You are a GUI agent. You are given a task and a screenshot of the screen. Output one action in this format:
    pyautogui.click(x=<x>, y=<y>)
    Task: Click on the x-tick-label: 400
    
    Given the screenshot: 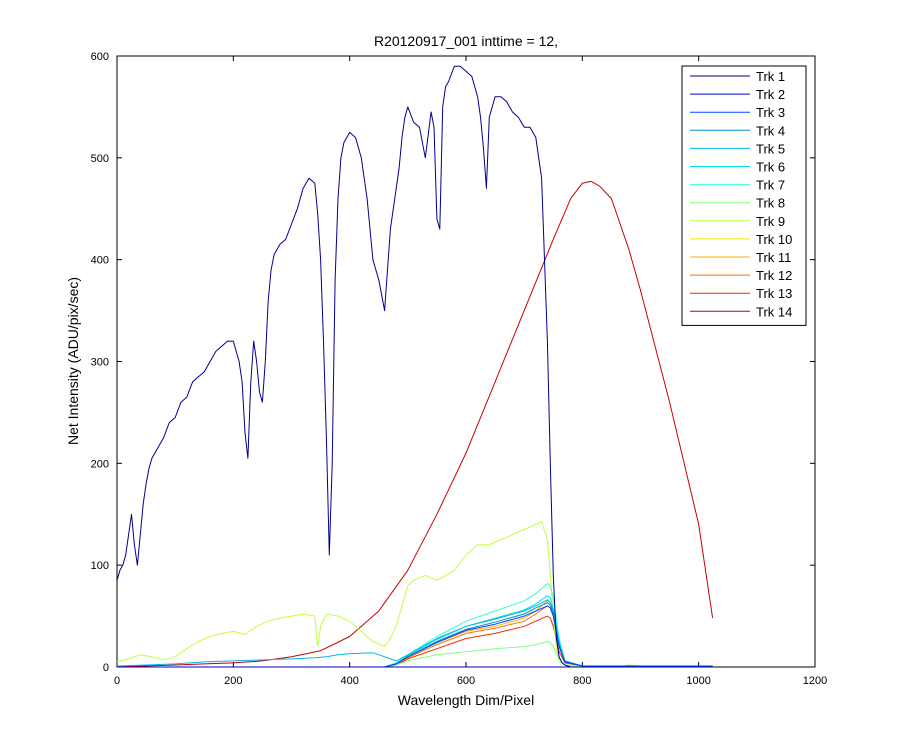 What is the action you would take?
    pyautogui.click(x=349, y=681)
    